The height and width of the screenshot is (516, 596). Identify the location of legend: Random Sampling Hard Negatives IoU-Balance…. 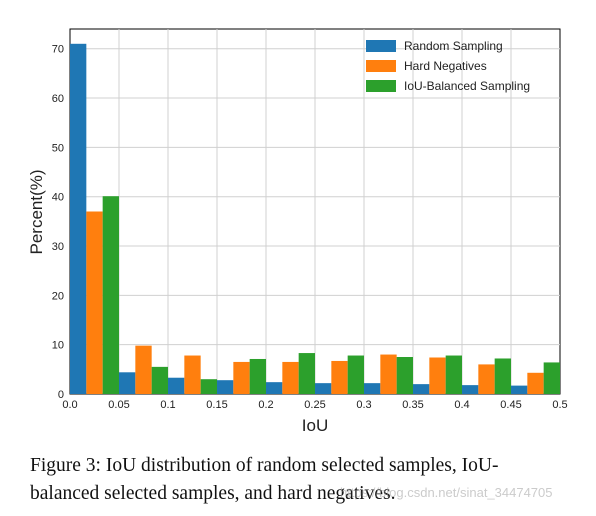
(448, 66).